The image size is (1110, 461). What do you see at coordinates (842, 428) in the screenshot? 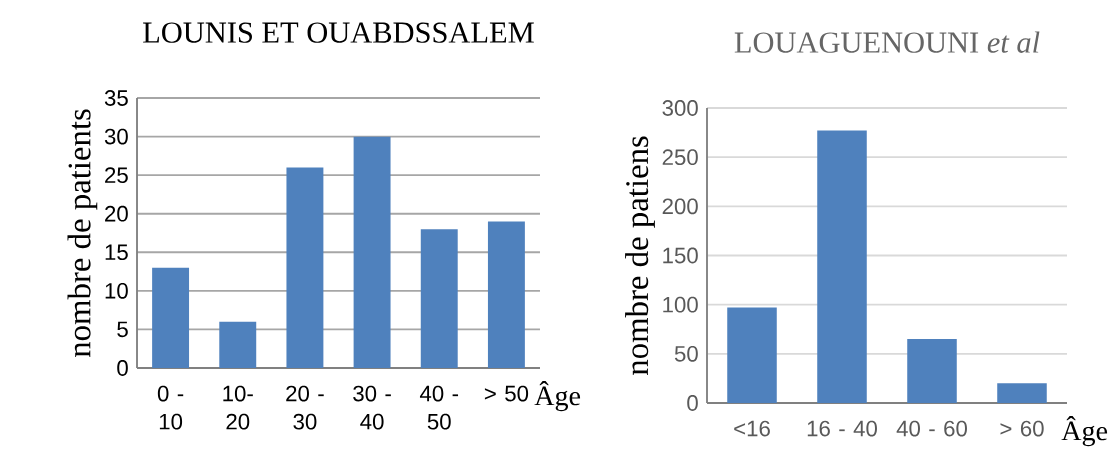
I see `x-tick-label: 16 - 40` at bounding box center [842, 428].